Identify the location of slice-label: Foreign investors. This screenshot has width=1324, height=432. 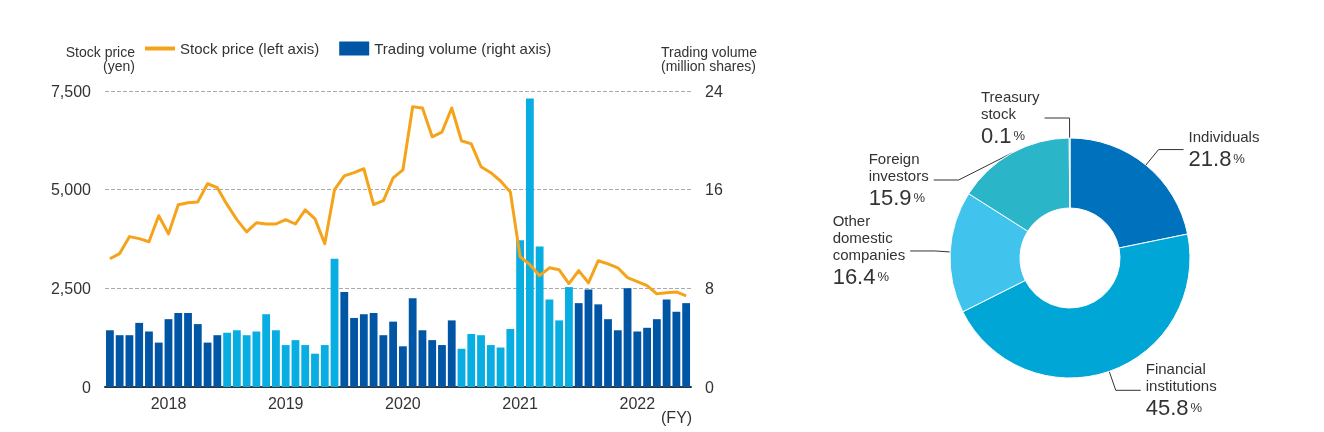
(898, 167).